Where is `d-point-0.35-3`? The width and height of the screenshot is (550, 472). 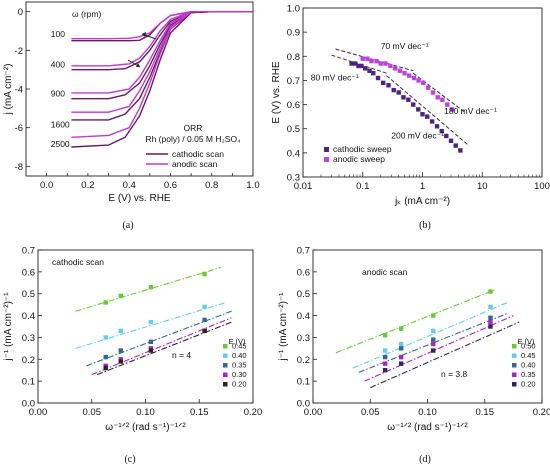 d-point-0.35-3 is located at coordinates (490, 322).